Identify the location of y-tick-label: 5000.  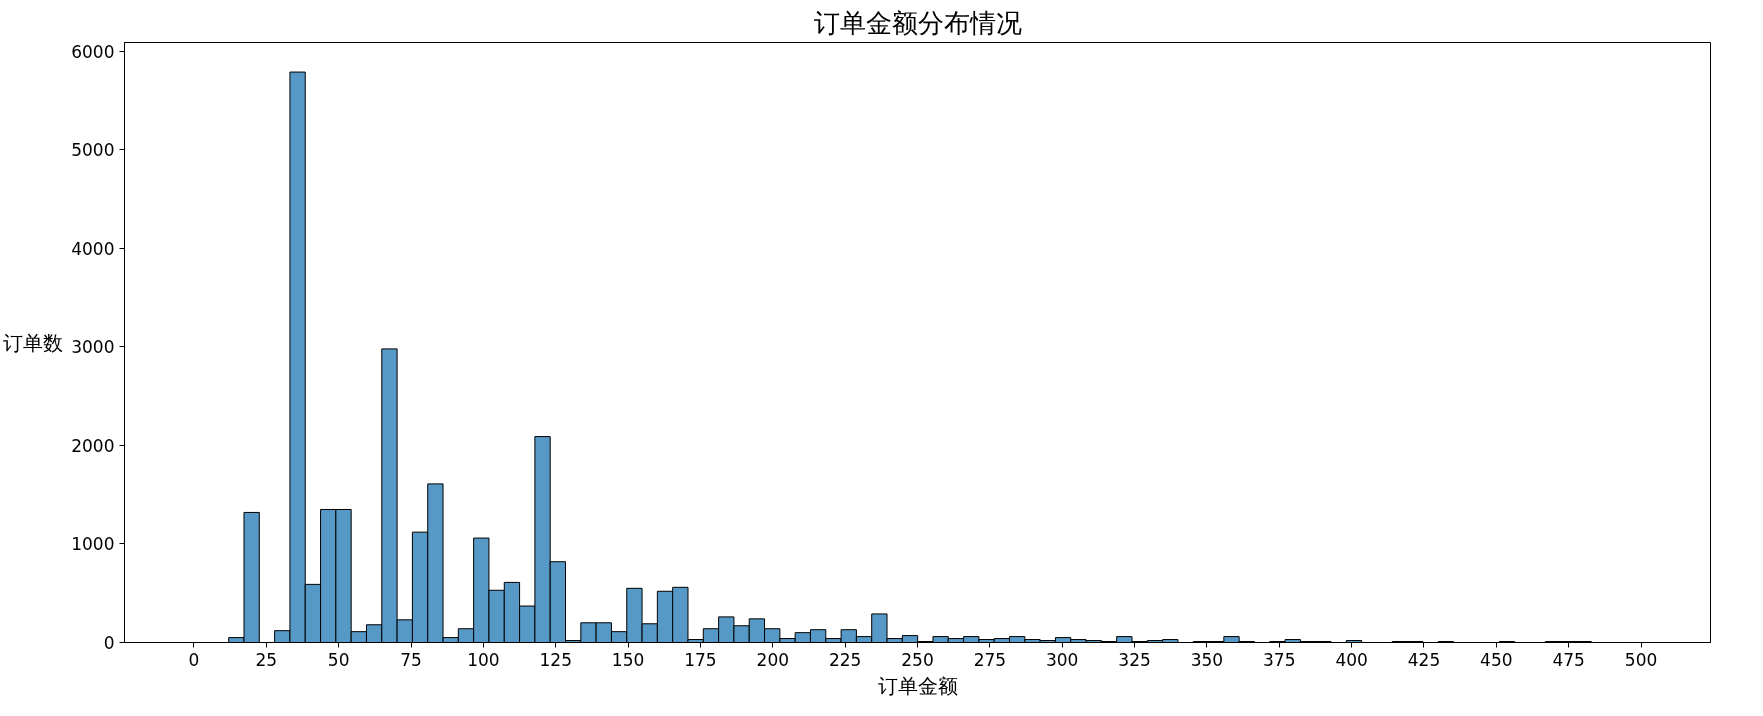
(93, 150).